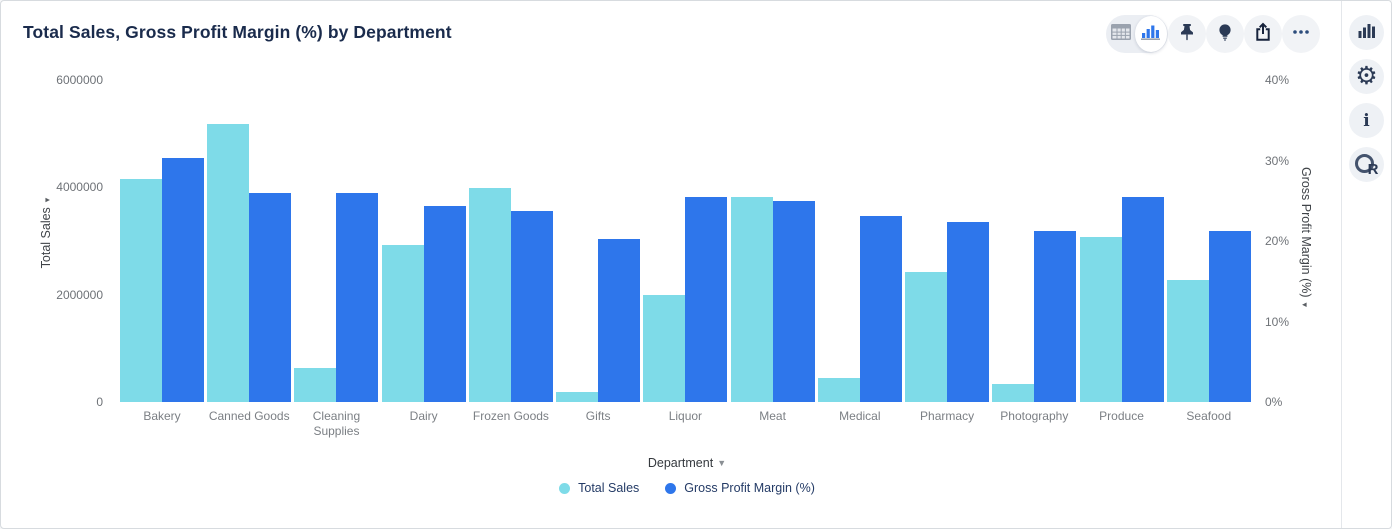 The width and height of the screenshot is (1392, 529). I want to click on bar-gross-profit-margin-produce, so click(1142, 299).